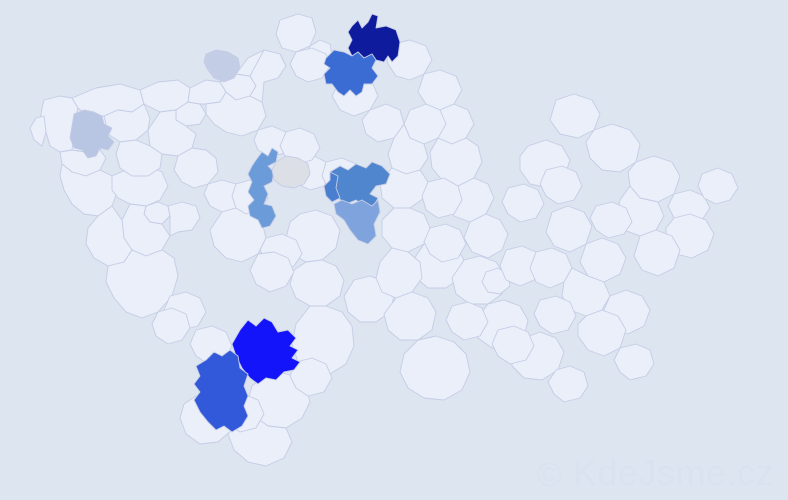 This screenshot has height=500, width=788. What do you see at coordinates (263, 188) in the screenshot?
I see `highlight-district-kladno` at bounding box center [263, 188].